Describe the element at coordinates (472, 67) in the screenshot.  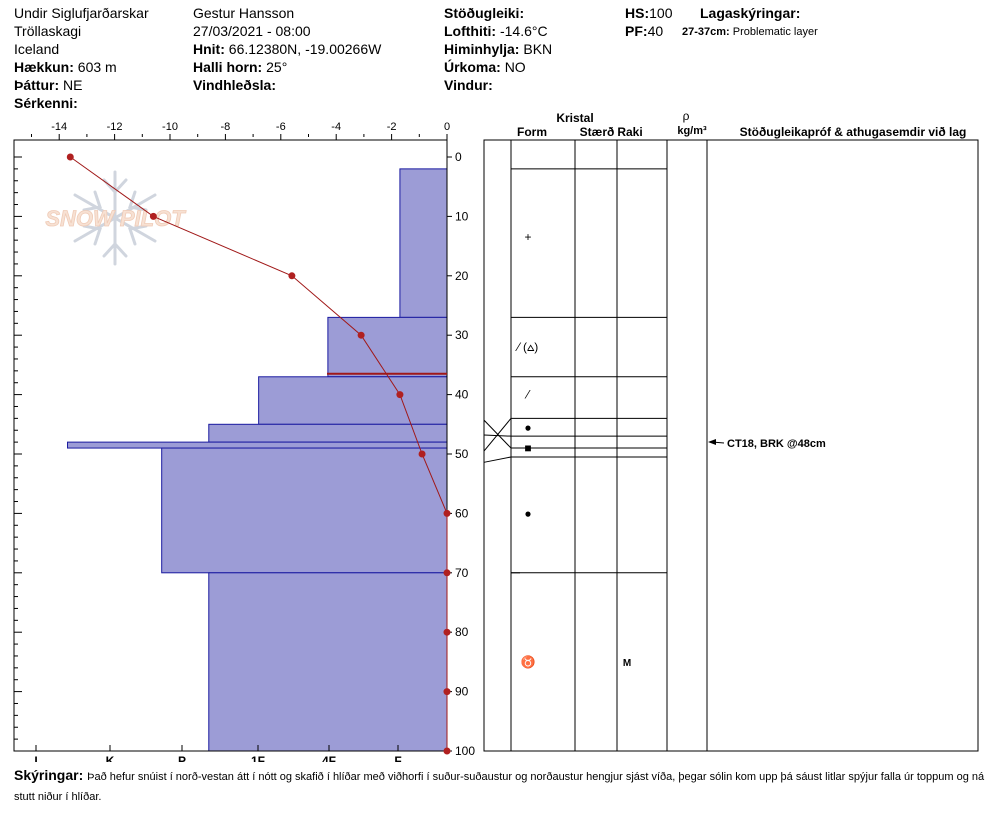
I see `precip-label: Úrkoma:` at that location.